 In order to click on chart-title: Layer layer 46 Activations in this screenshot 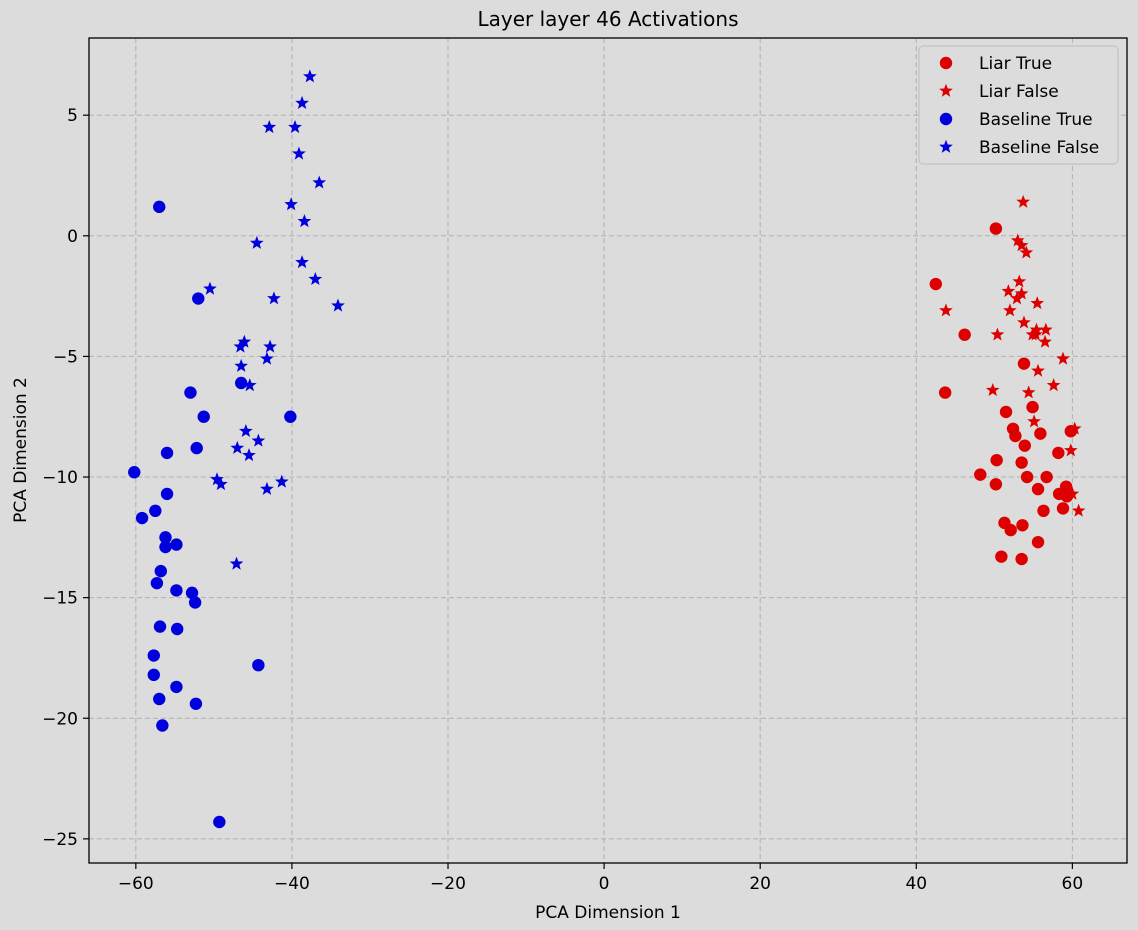, I will do `click(607, 19)`.